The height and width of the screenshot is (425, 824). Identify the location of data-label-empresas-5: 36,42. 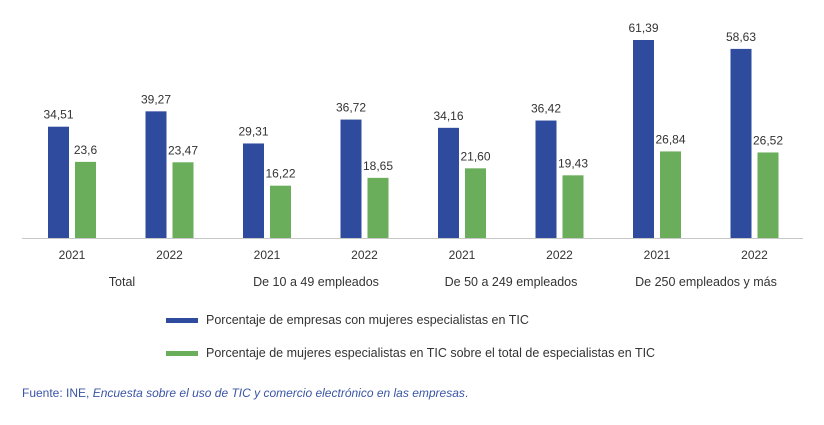
(546, 109).